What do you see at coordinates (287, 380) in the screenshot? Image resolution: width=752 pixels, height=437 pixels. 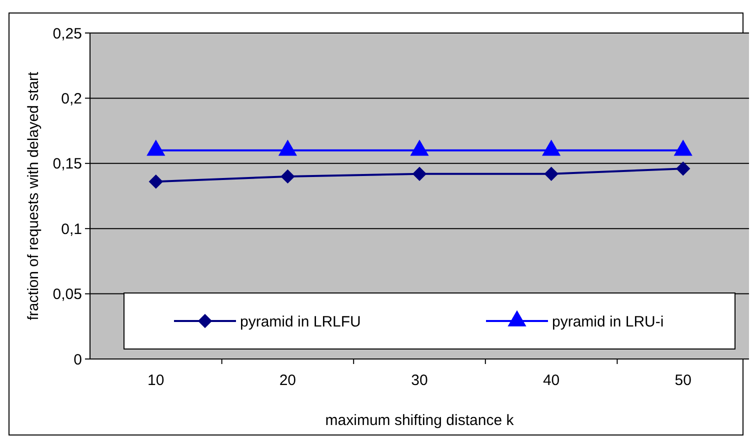 I see `x-tick-label: 20` at bounding box center [287, 380].